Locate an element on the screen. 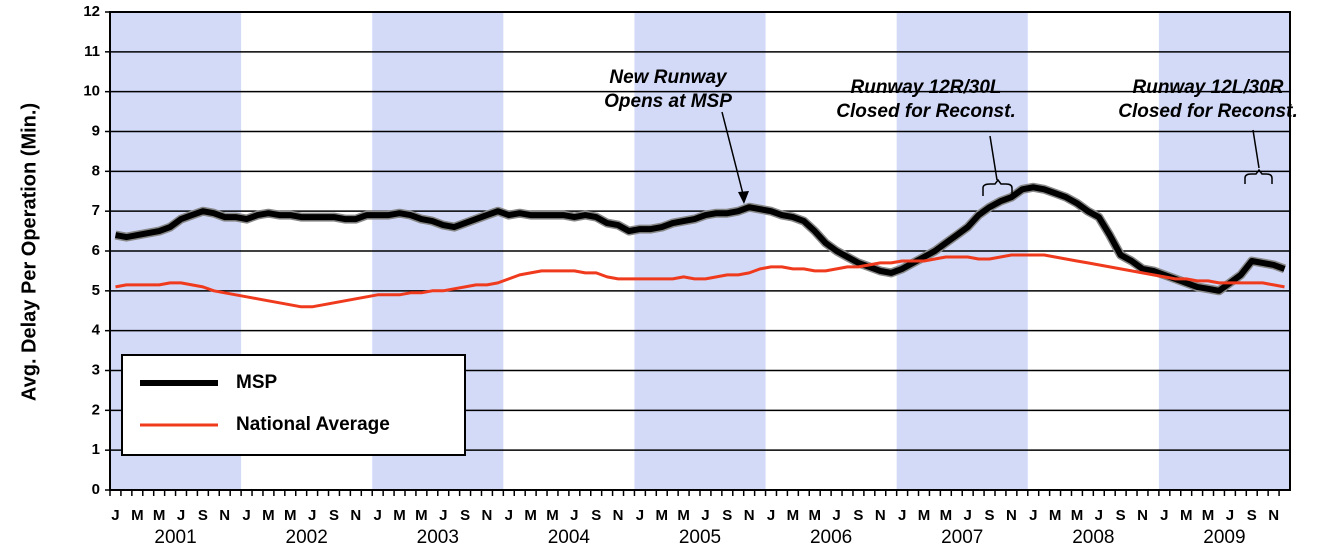  year-label: 2006 is located at coordinates (831, 537).